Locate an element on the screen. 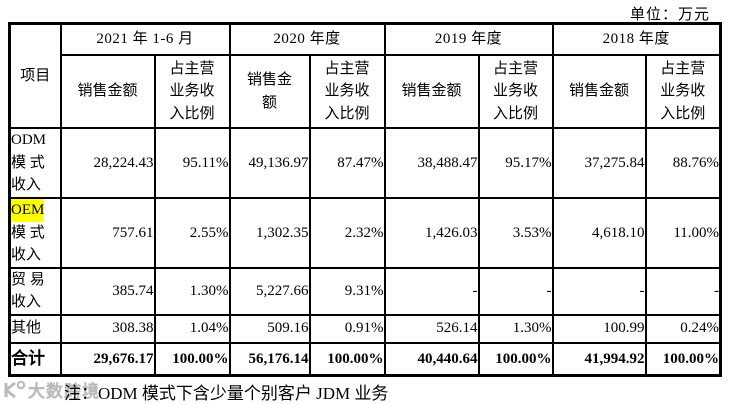 Image resolution: width=730 pixels, height=404 pixels. footnote: 注：ODM 模式下含少量个别客户 JDM 业务 is located at coordinates (226, 393).